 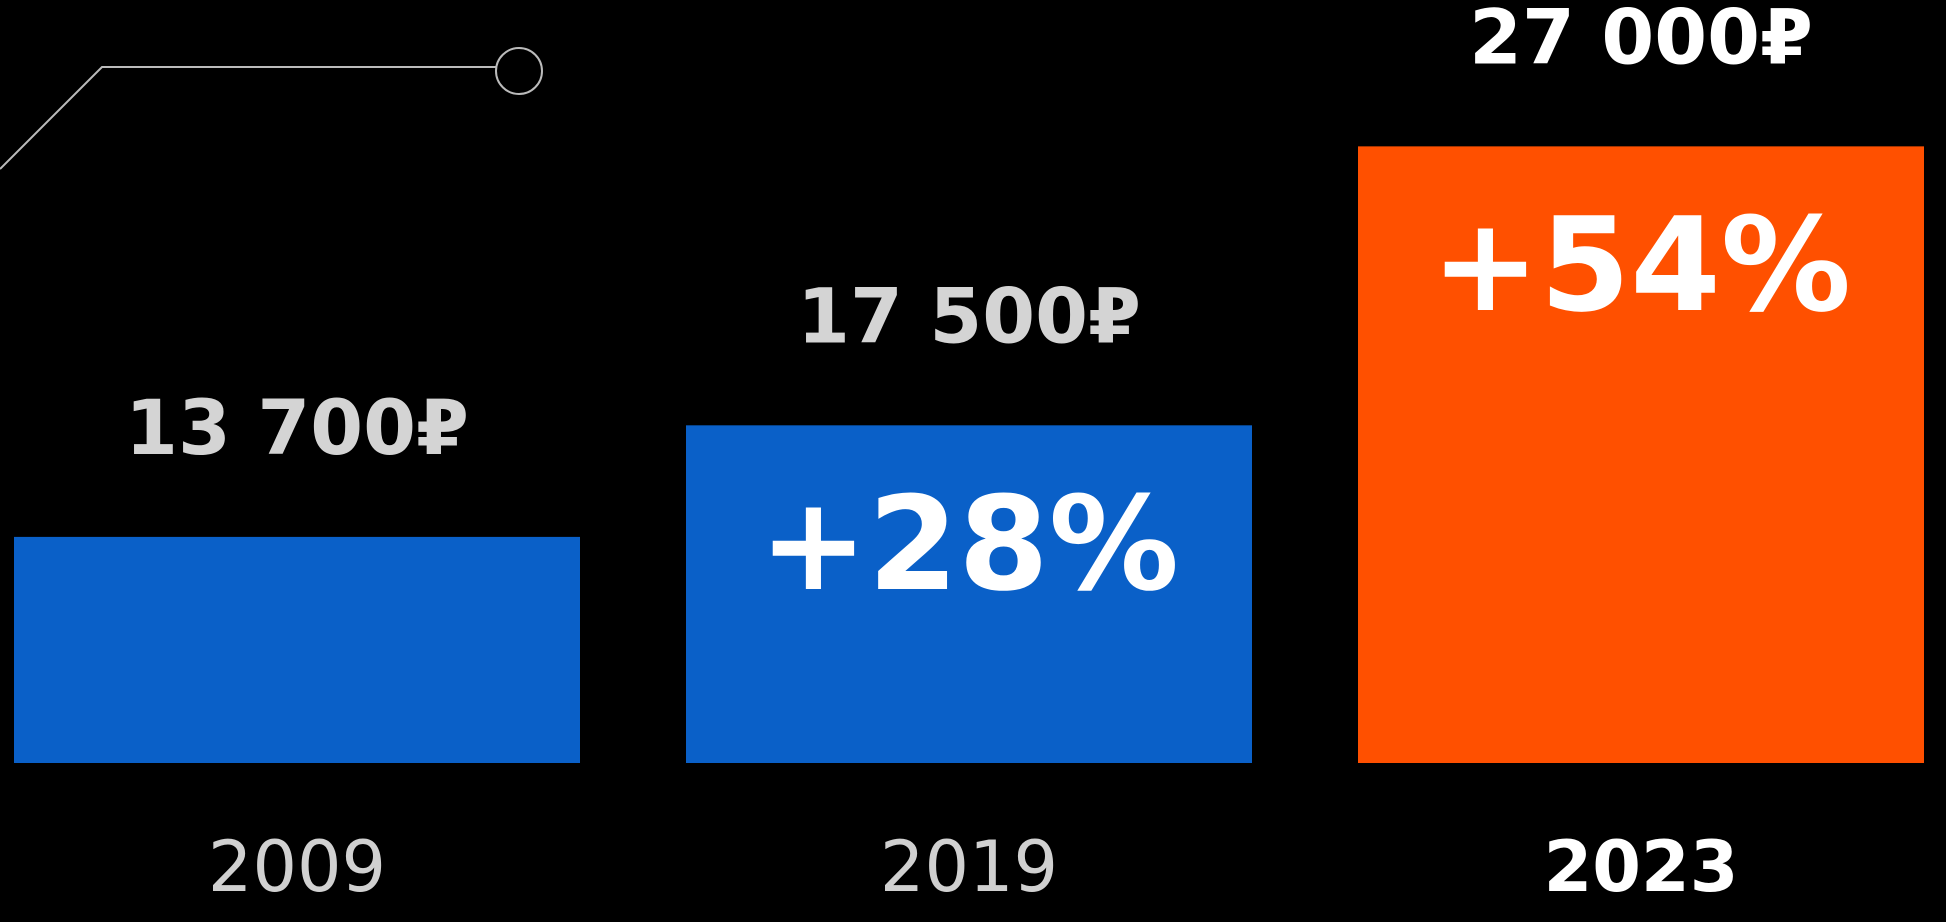 What do you see at coordinates (1641, 867) in the screenshot?
I see `x-tick-label: 2023` at bounding box center [1641, 867].